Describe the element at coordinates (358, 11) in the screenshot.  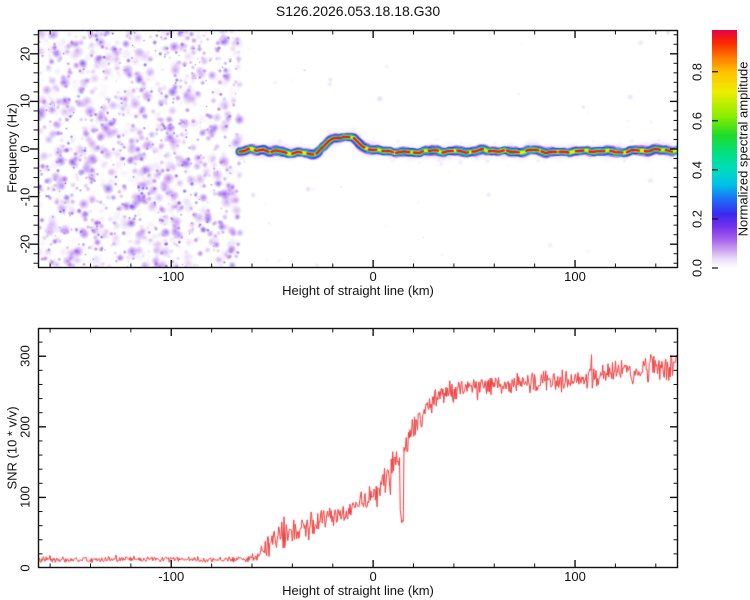
I see `figure-title: S126.2026.053.18.18.G30` at that location.